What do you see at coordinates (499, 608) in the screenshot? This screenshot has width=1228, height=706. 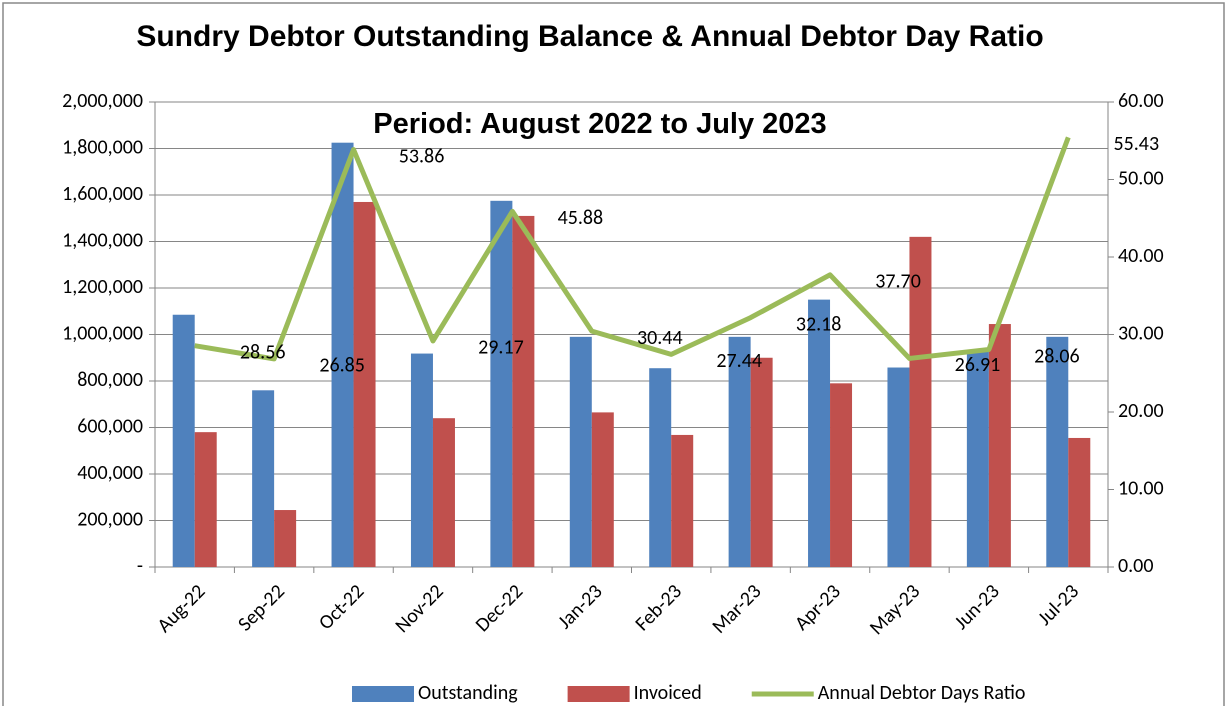 I see `x-tick-label: Dec-22` at bounding box center [499, 608].